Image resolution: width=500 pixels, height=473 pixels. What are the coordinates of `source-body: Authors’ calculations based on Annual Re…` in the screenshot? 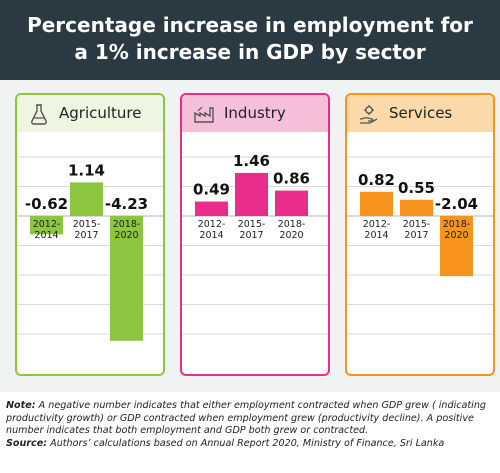 It's located at (247, 443).